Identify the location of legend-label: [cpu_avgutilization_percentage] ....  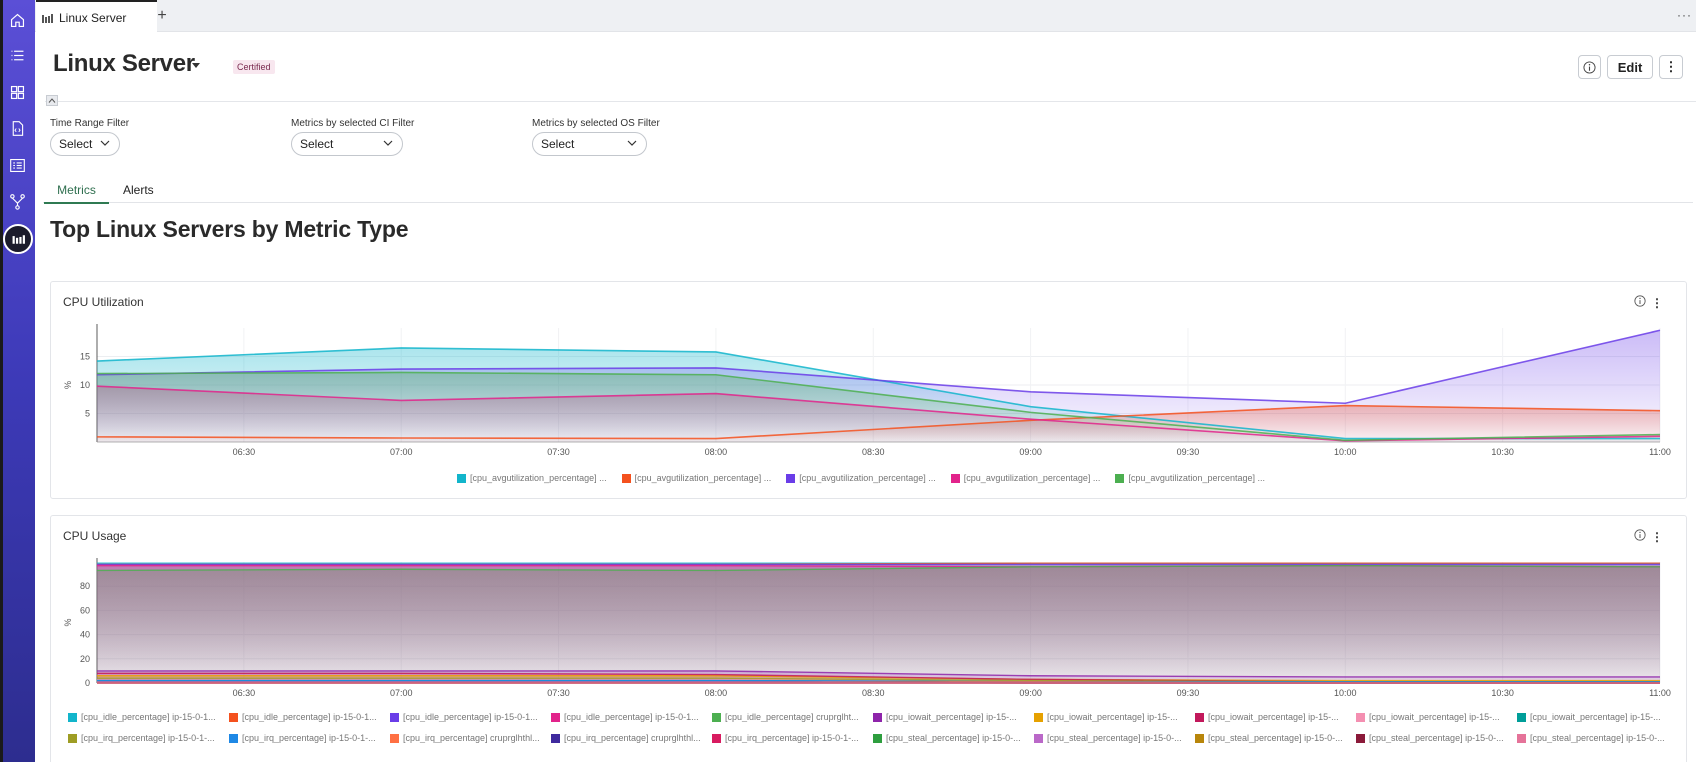
(1196, 478).